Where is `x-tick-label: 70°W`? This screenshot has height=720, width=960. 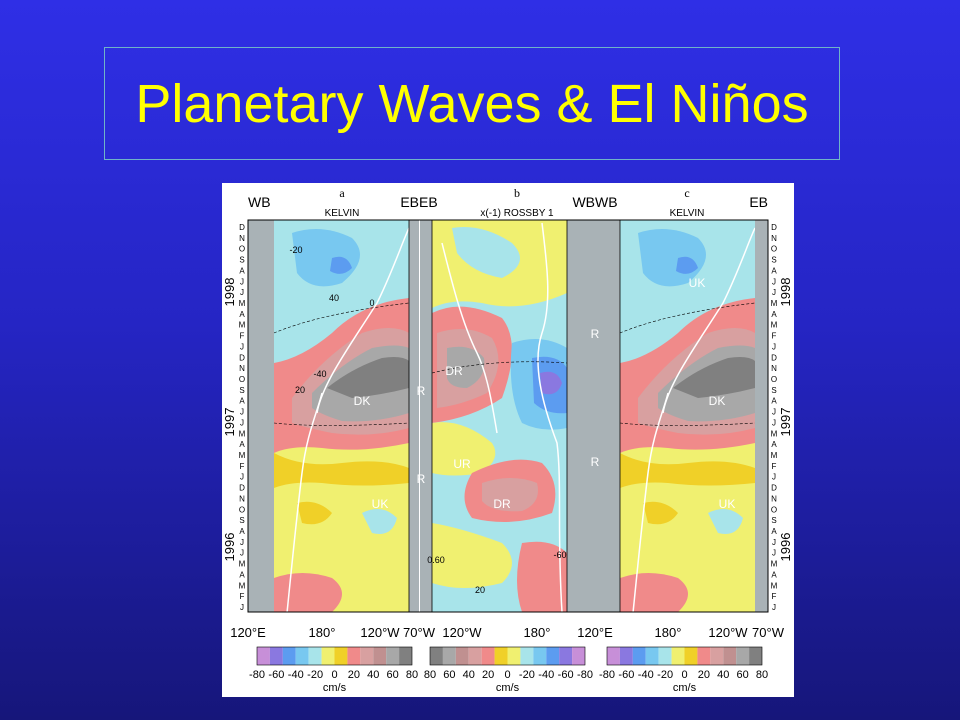 x-tick-label: 70°W is located at coordinates (768, 632).